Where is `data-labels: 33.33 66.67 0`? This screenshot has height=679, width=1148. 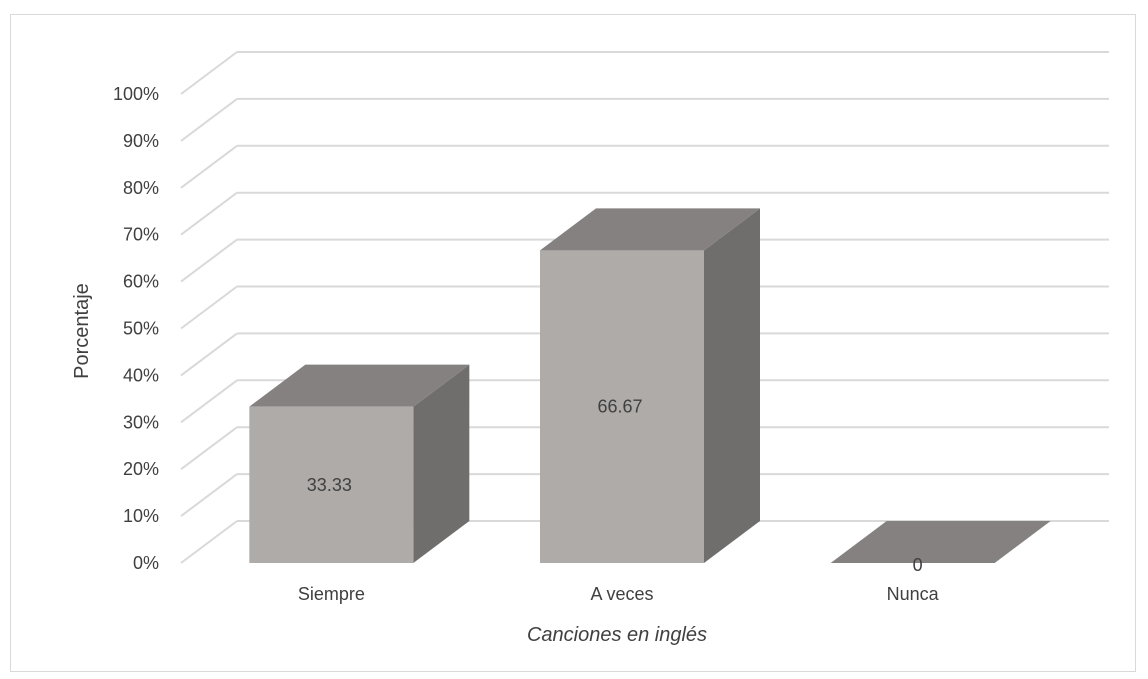 data-labels: 33.33 66.67 0 is located at coordinates (615, 486).